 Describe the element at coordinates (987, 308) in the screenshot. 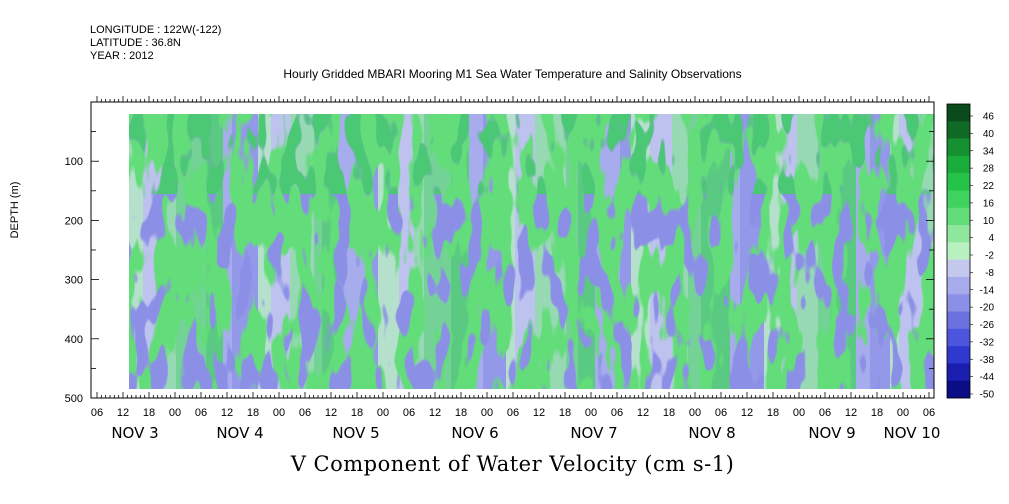

I see `colorbar-label: -20` at that location.